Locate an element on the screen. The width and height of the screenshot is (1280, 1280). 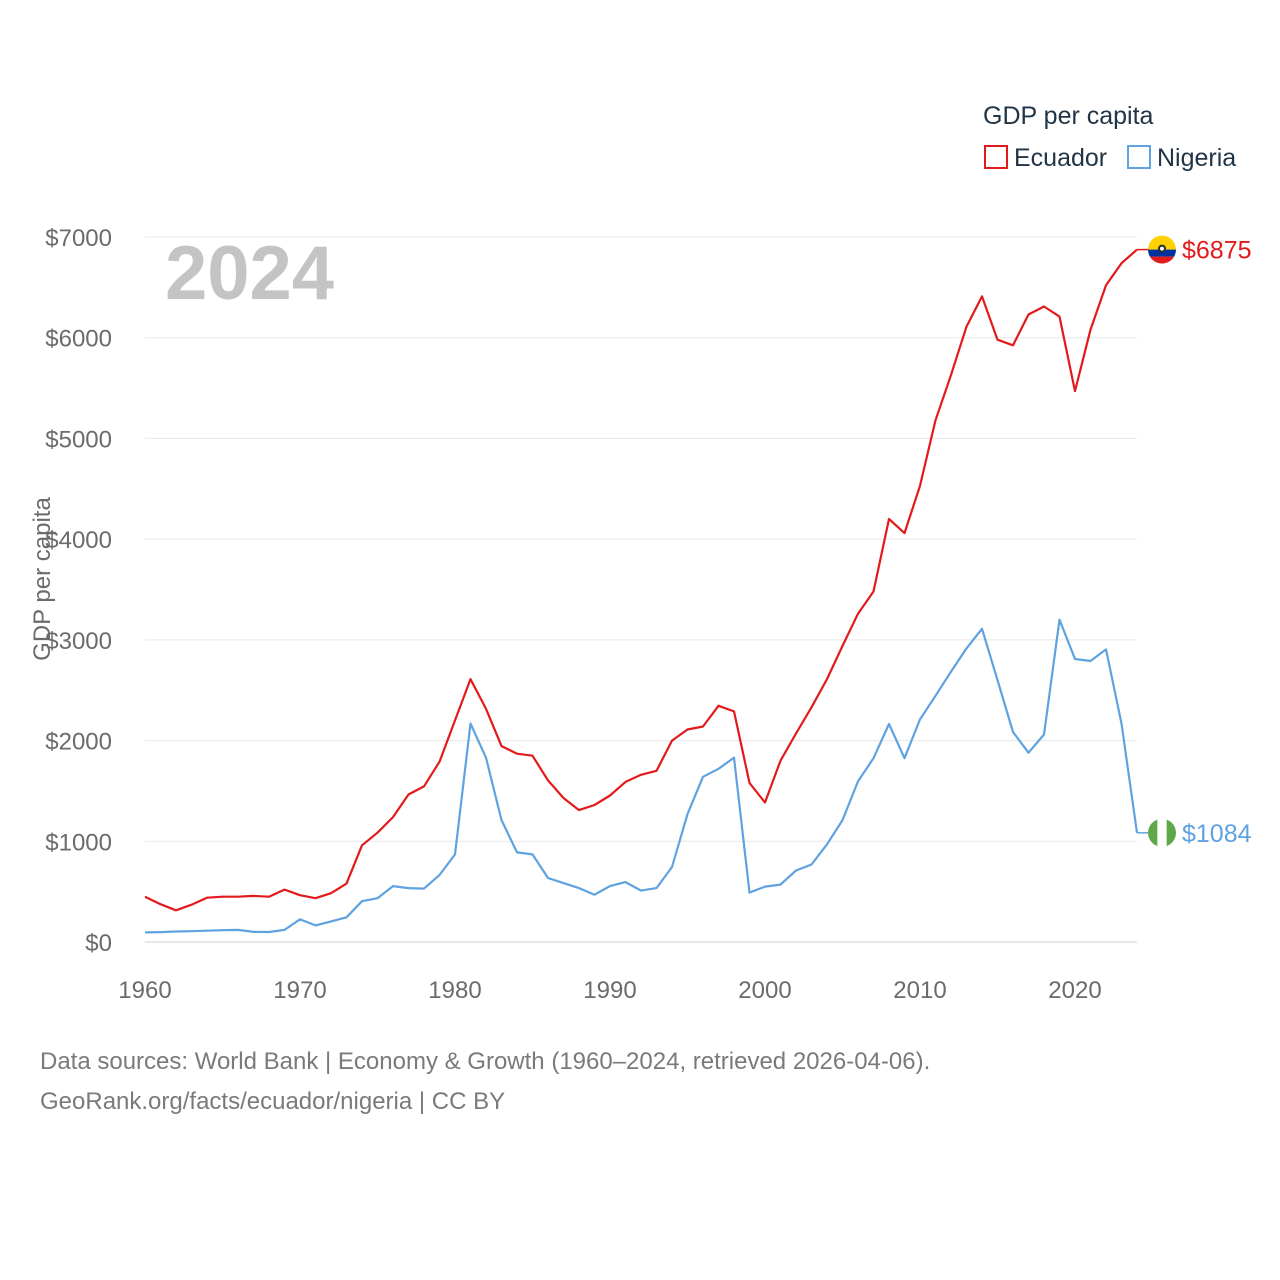
legend-title: GDP per capita is located at coordinates (1068, 116).